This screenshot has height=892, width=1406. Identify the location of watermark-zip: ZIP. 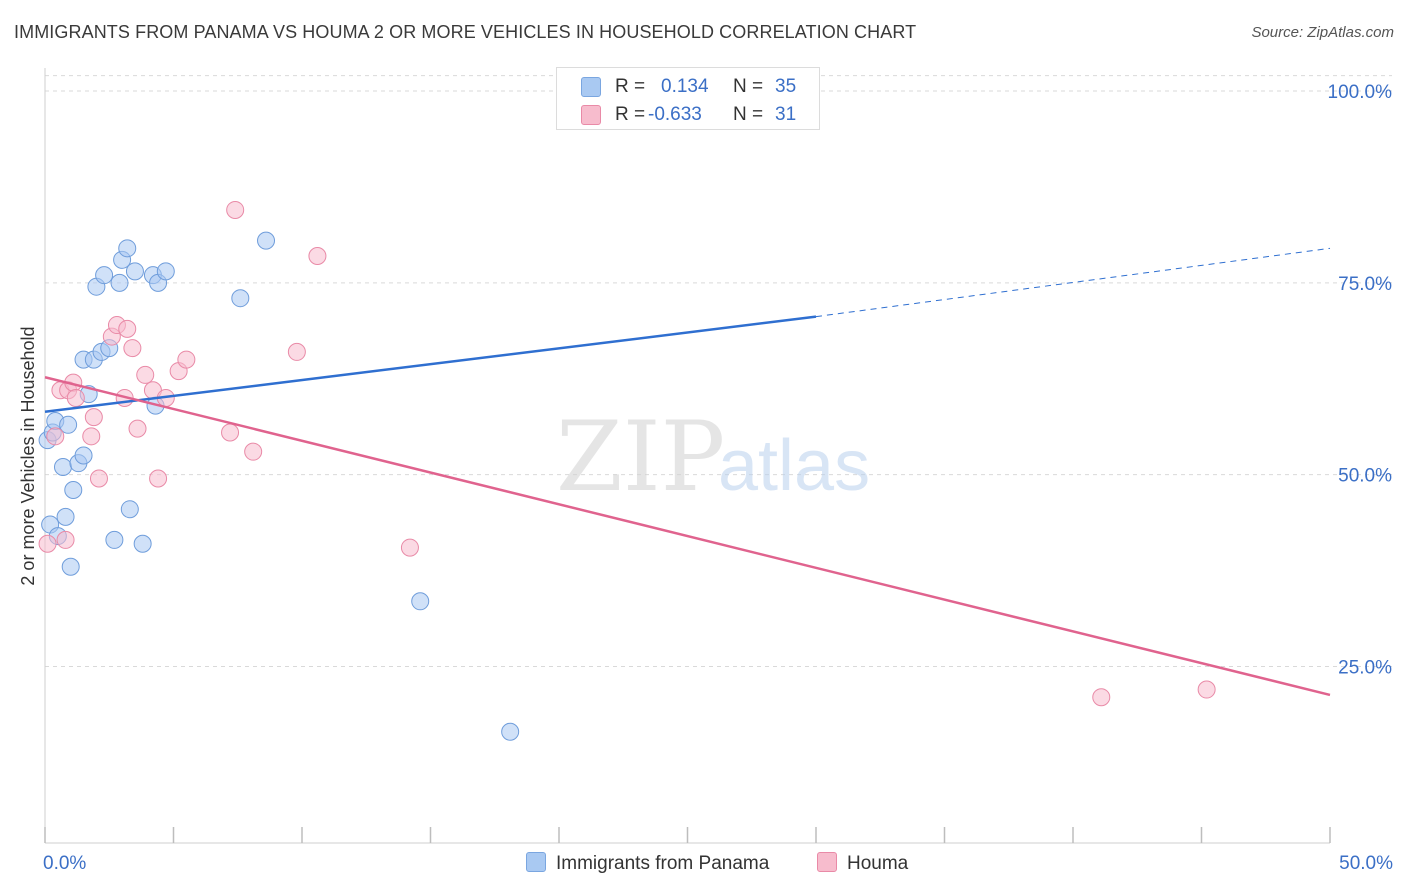
(640, 457).